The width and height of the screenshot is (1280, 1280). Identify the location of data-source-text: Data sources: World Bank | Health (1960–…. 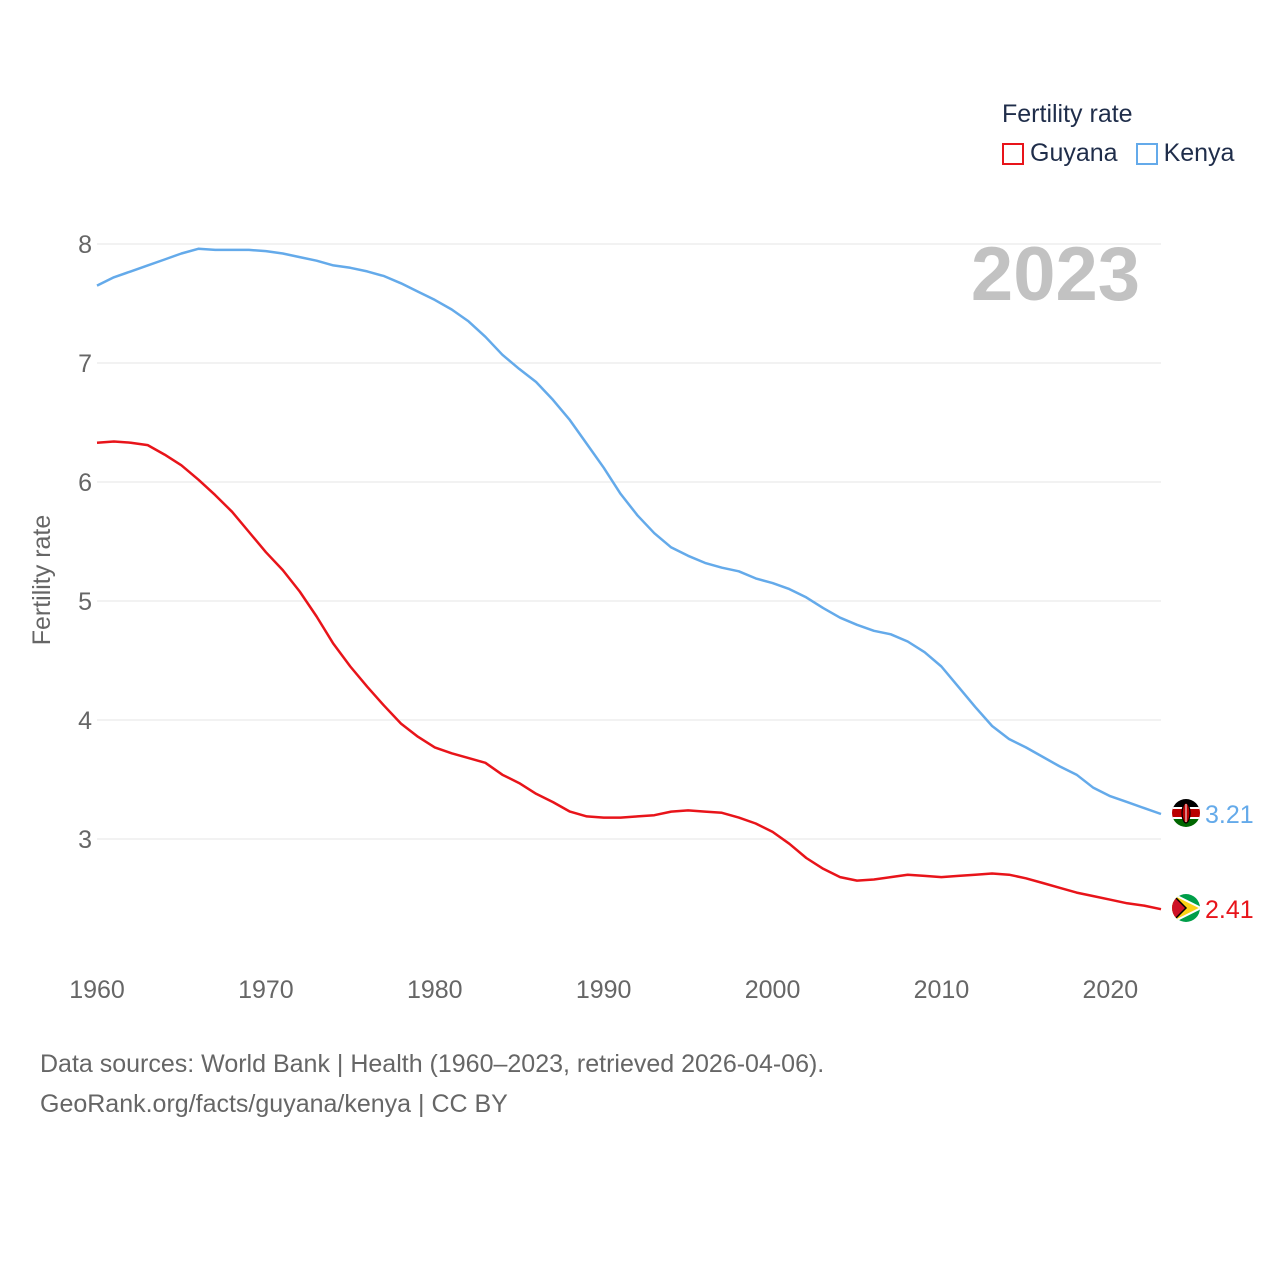
(432, 1064).